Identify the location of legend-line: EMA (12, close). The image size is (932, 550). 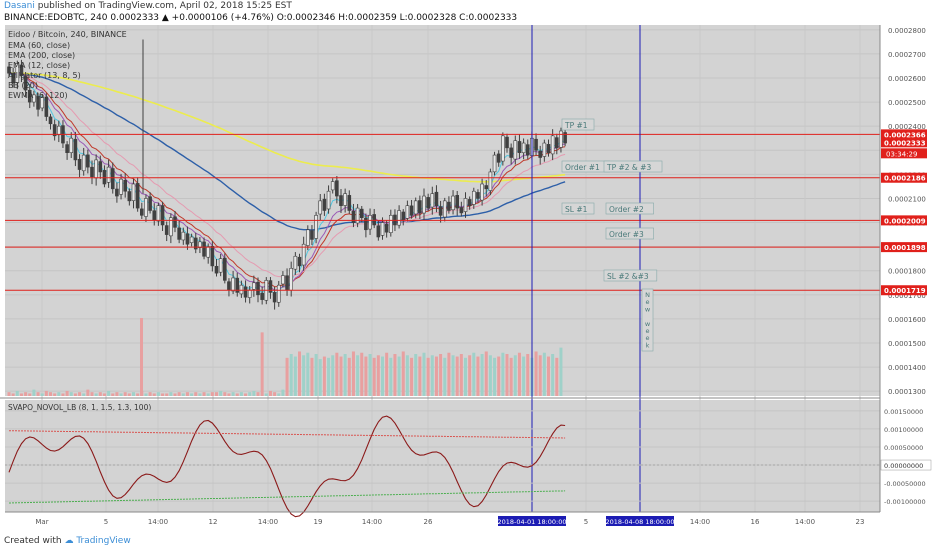
(39, 65).